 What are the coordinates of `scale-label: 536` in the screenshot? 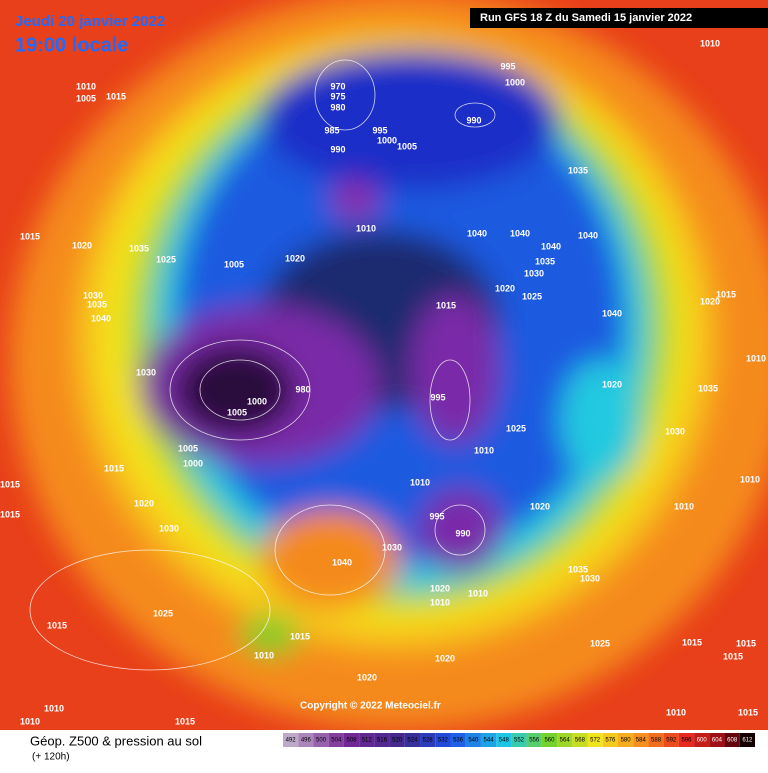 It's located at (458, 741).